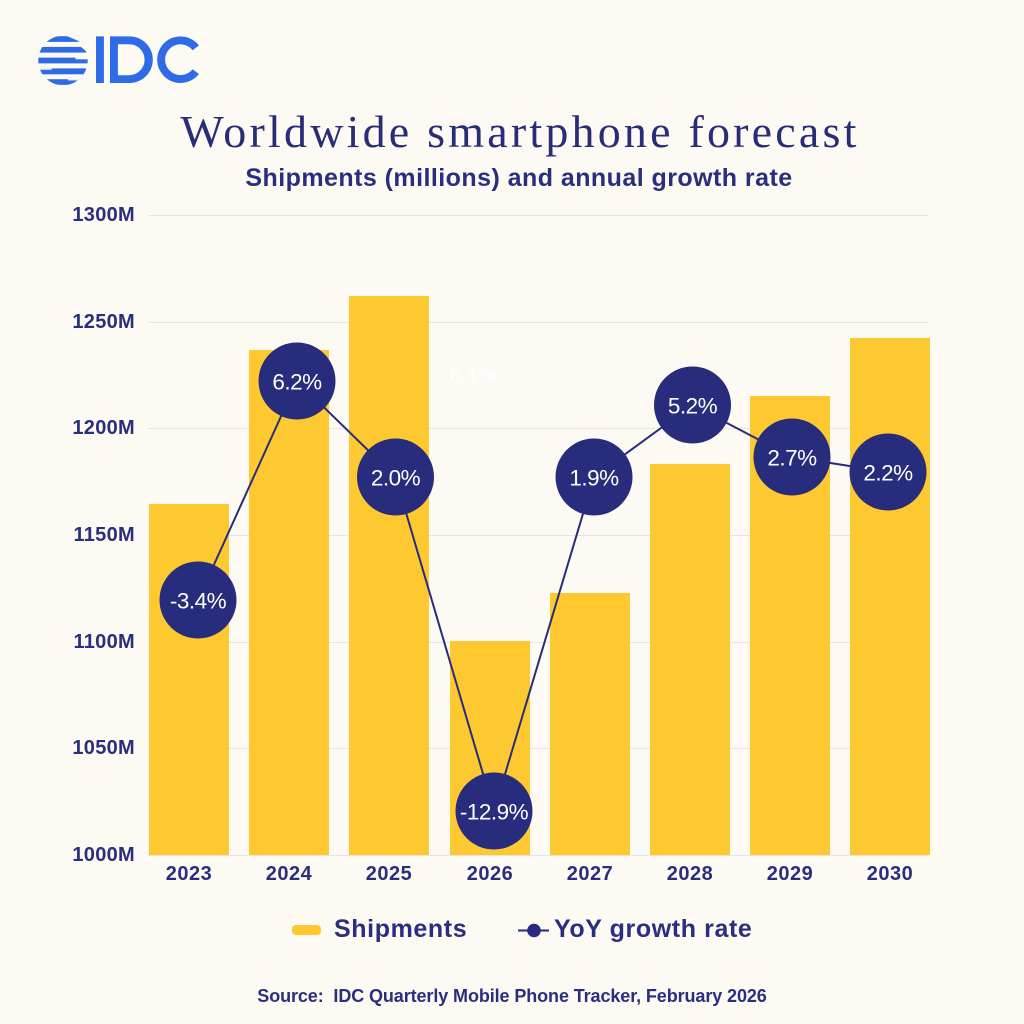 This screenshot has height=1024, width=1024. What do you see at coordinates (792, 458) in the screenshot?
I see `svg-text: 2.7%` at bounding box center [792, 458].